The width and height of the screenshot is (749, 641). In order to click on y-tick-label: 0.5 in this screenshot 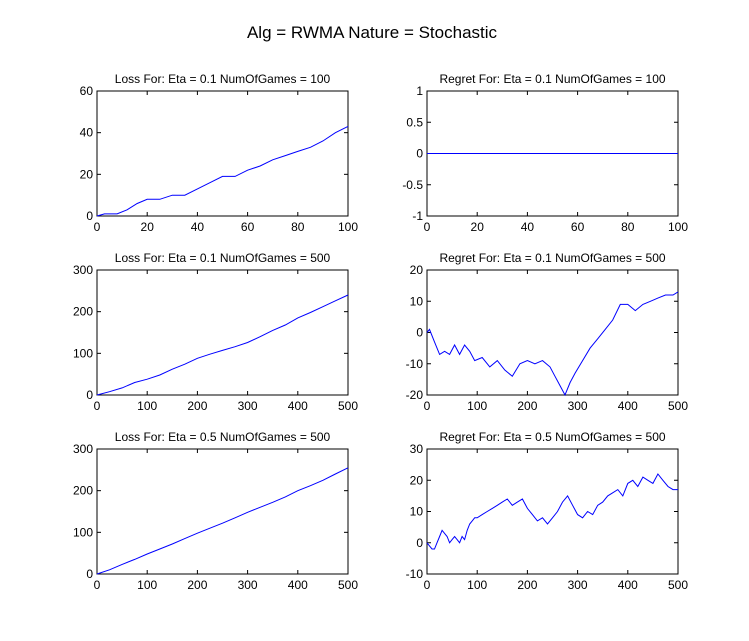, I will do `click(414, 122)`.